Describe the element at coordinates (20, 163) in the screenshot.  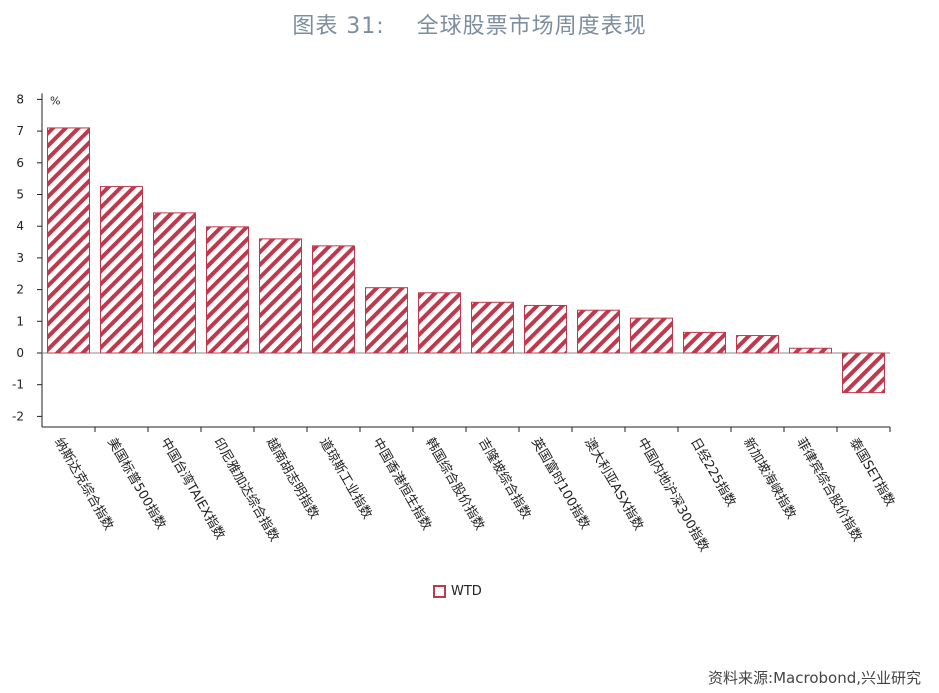
I see `y-tick-label: 6` at that location.